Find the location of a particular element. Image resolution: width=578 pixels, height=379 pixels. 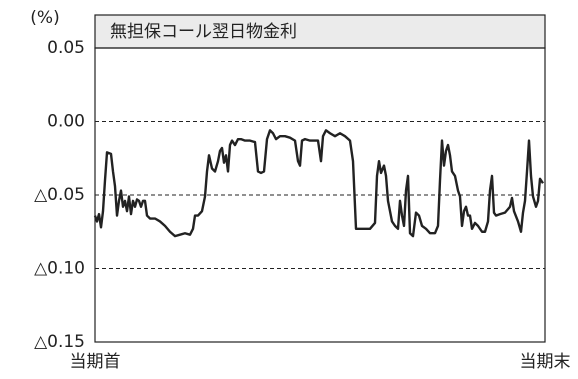

y-axis-unit: (%) is located at coordinates (44, 18).